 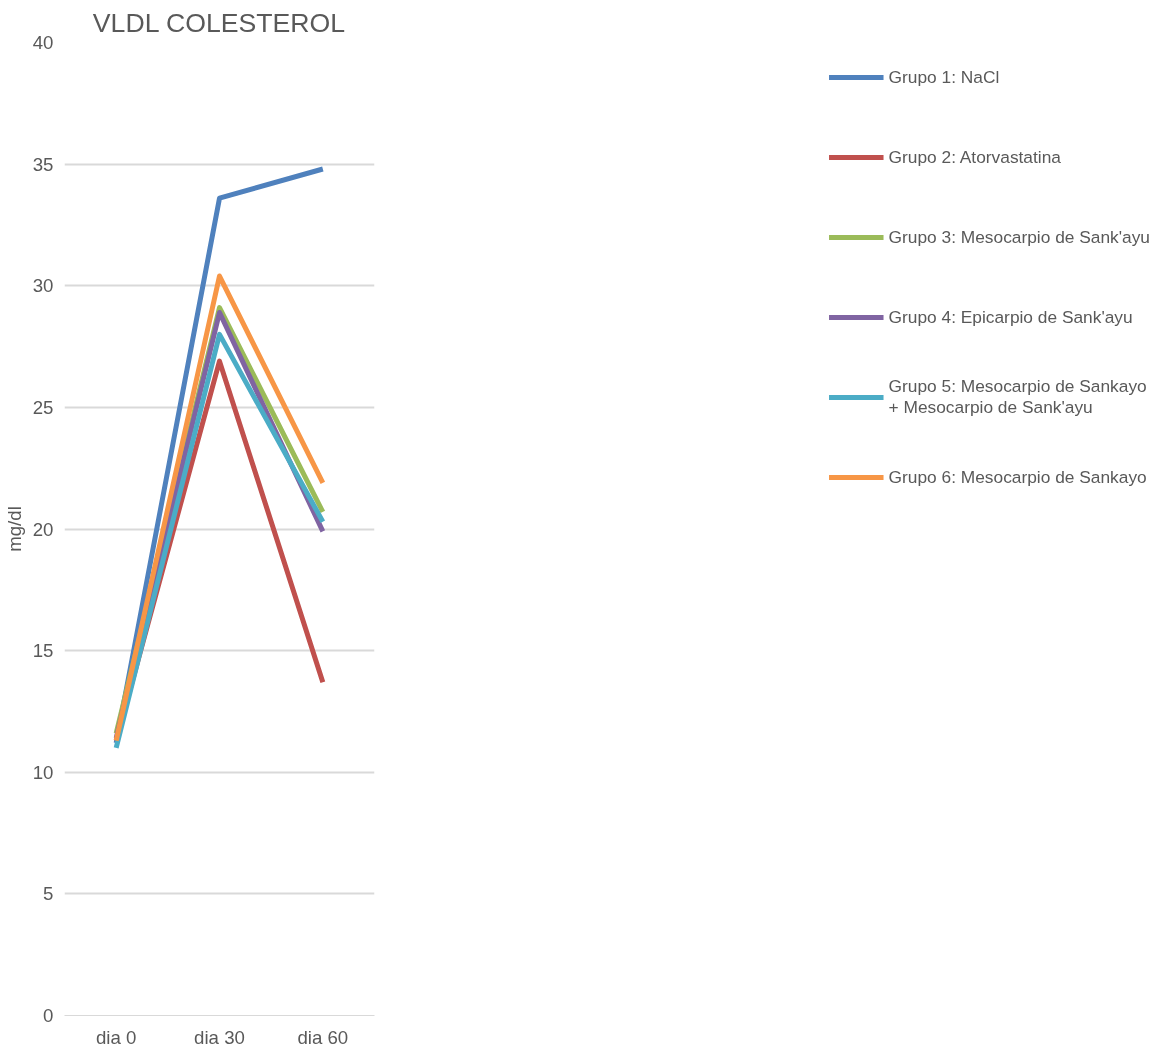 I want to click on legend-label: Grupo 1: NaCl, so click(x=944, y=77).